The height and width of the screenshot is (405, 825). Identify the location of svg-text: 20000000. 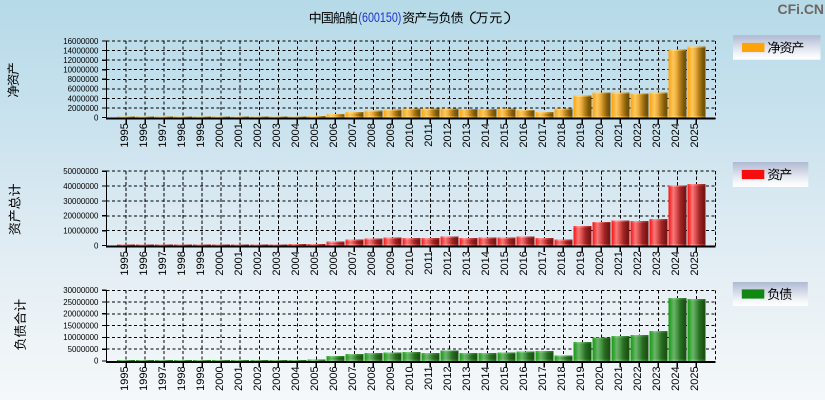
(81, 314).